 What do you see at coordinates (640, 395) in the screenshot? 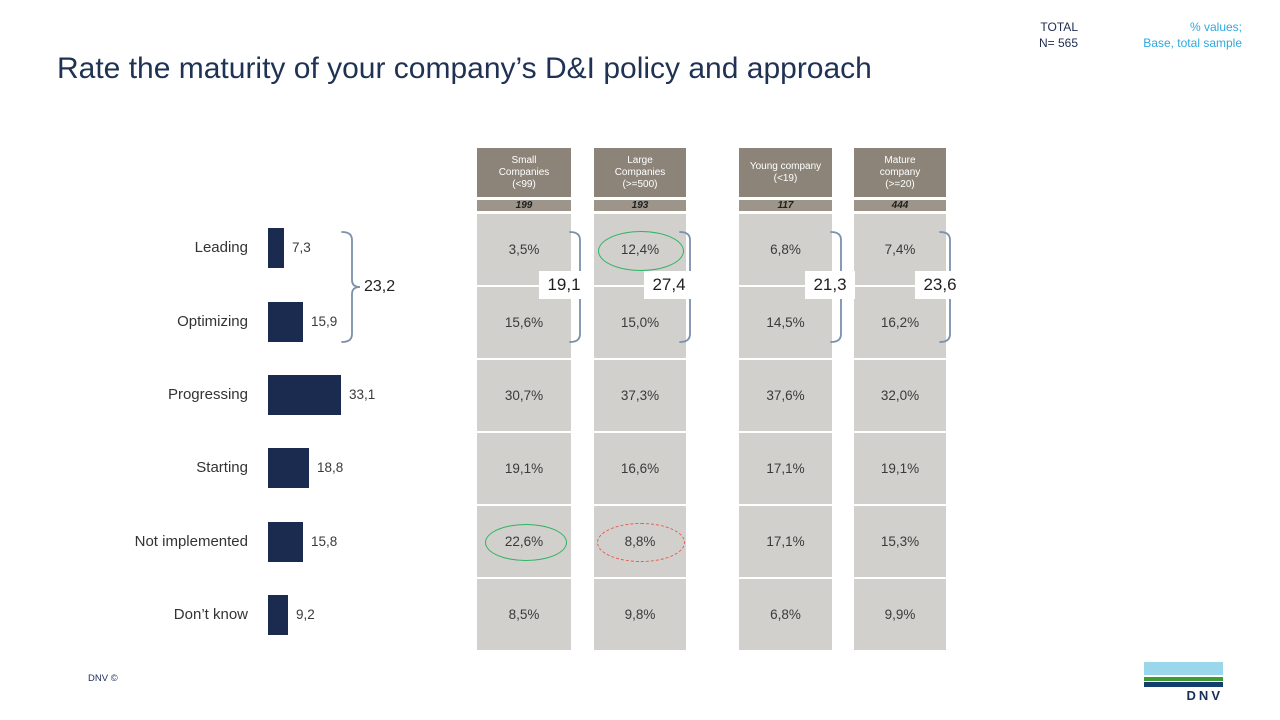
I see `cell-large-progressing: 37,3%` at bounding box center [640, 395].